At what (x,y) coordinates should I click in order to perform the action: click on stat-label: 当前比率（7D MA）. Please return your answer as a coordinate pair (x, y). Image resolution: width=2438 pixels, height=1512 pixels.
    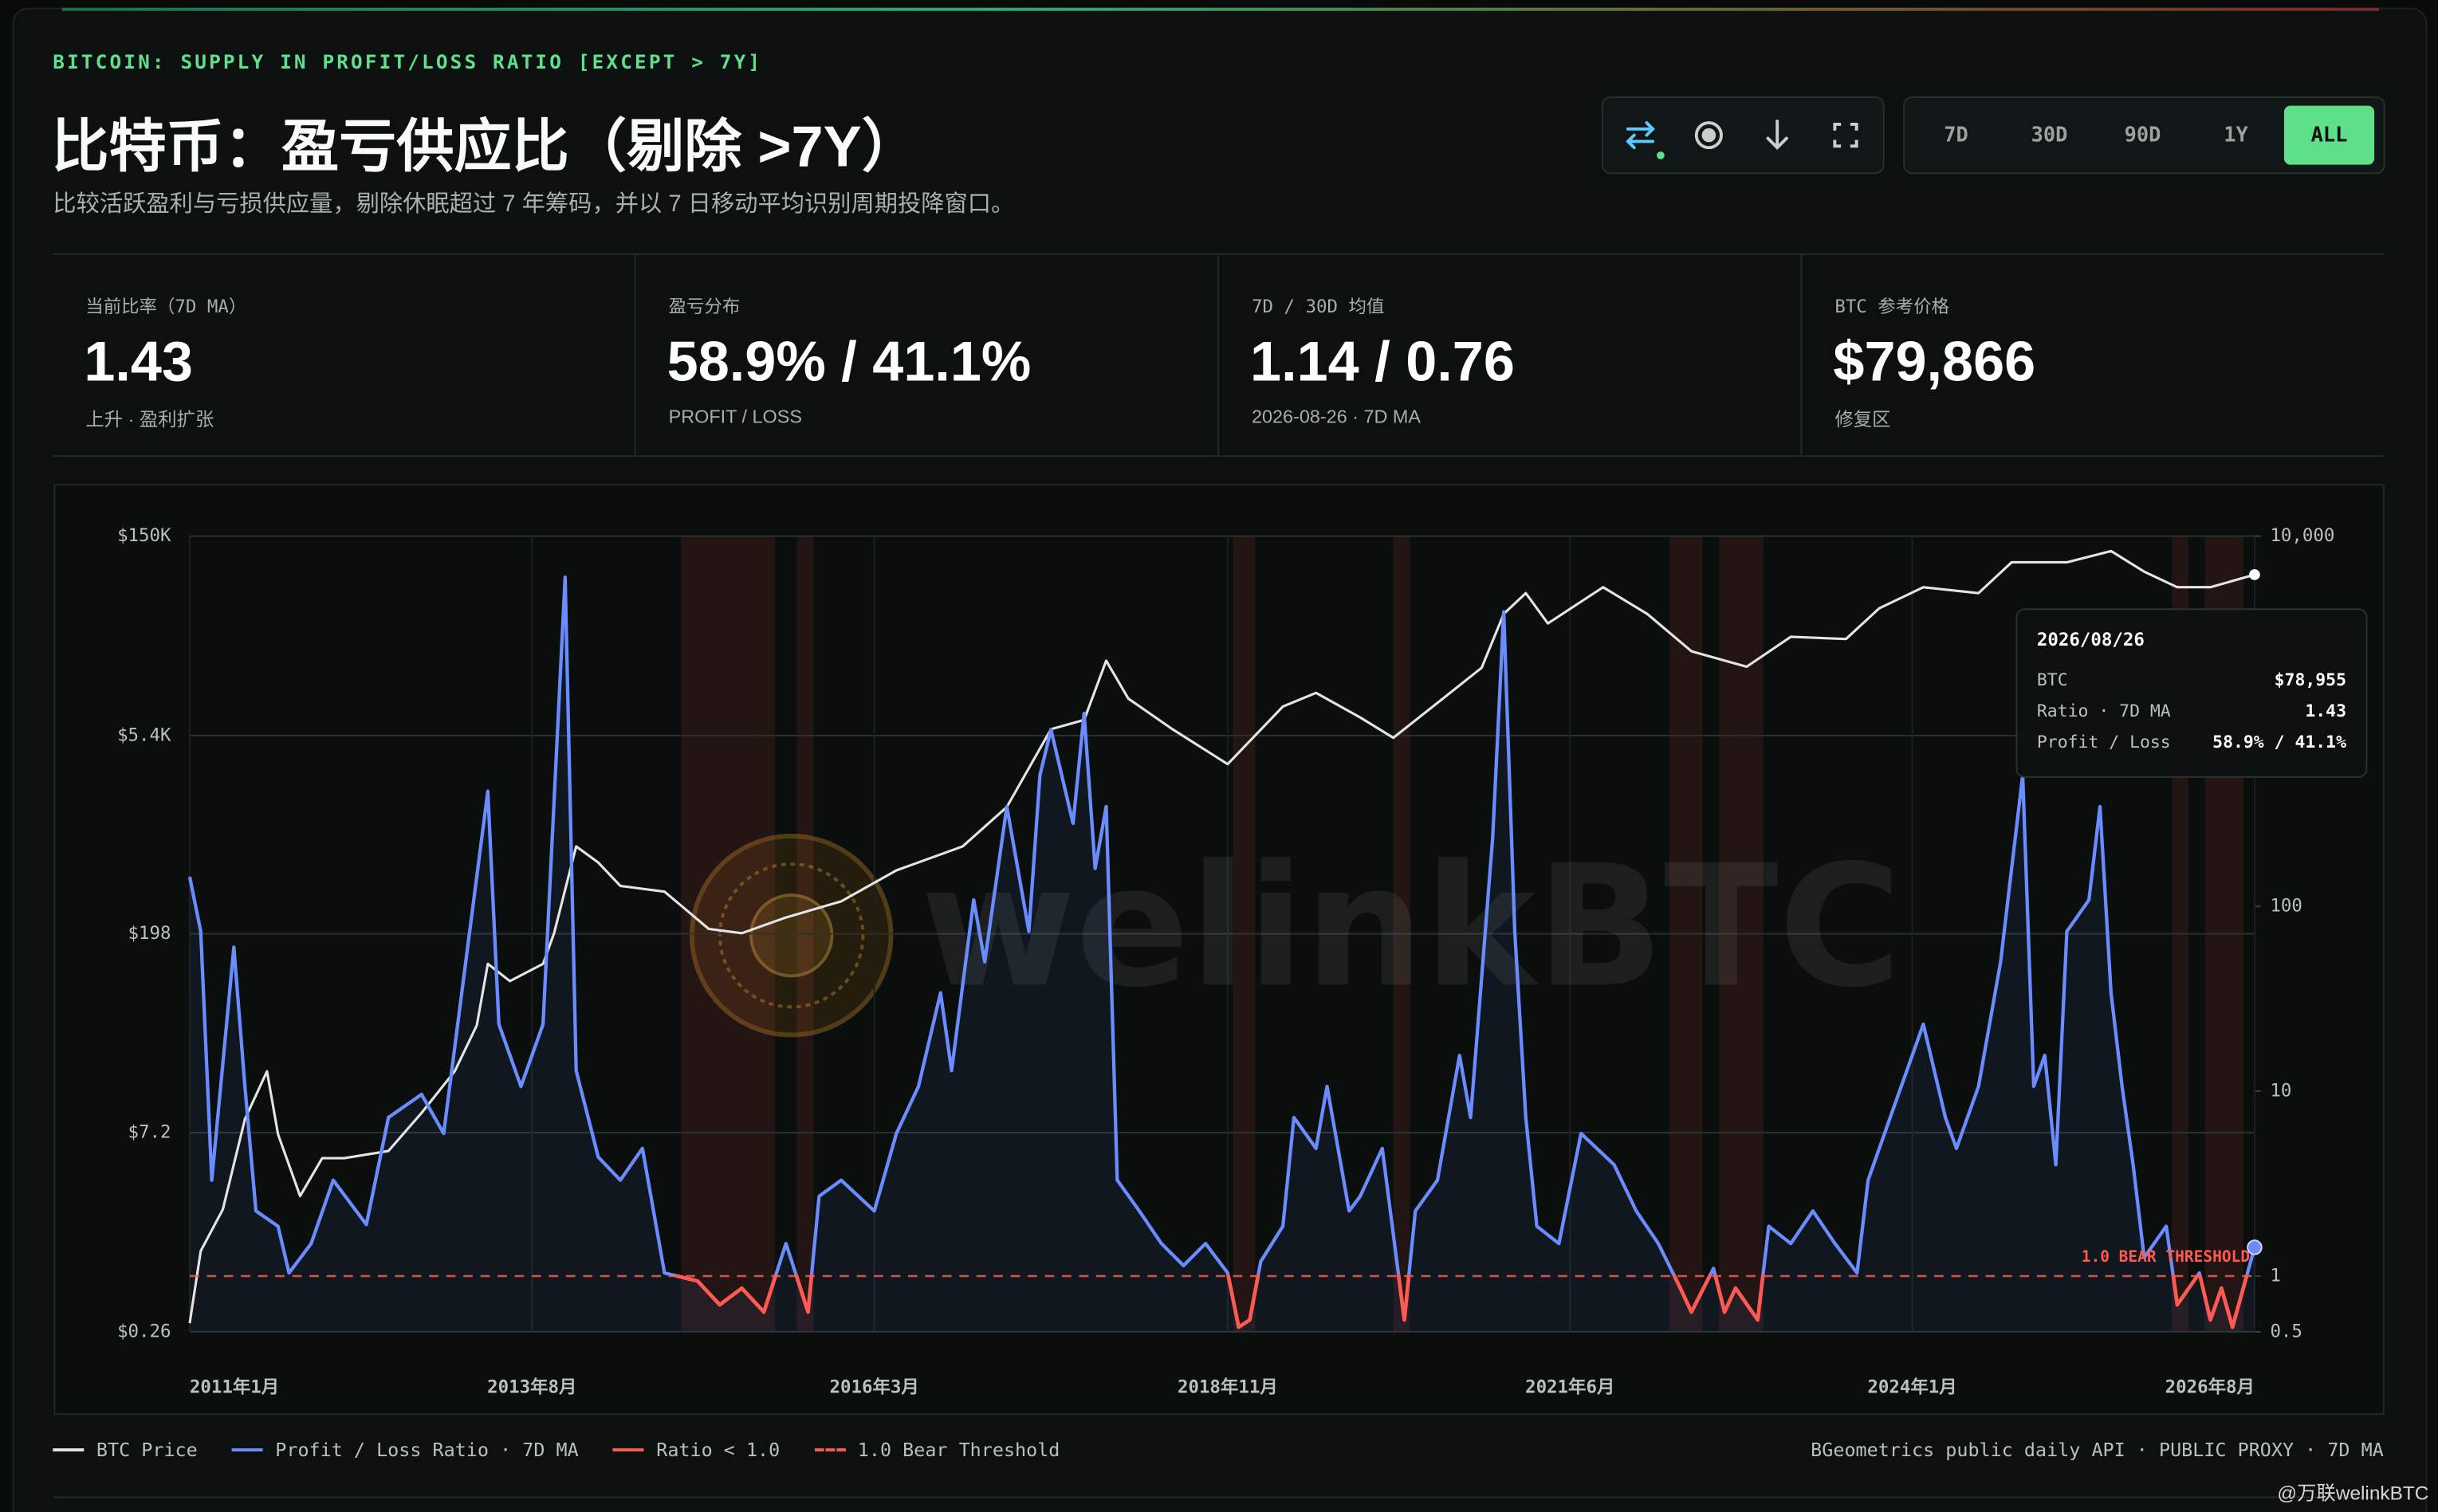
    Looking at the image, I should click on (166, 306).